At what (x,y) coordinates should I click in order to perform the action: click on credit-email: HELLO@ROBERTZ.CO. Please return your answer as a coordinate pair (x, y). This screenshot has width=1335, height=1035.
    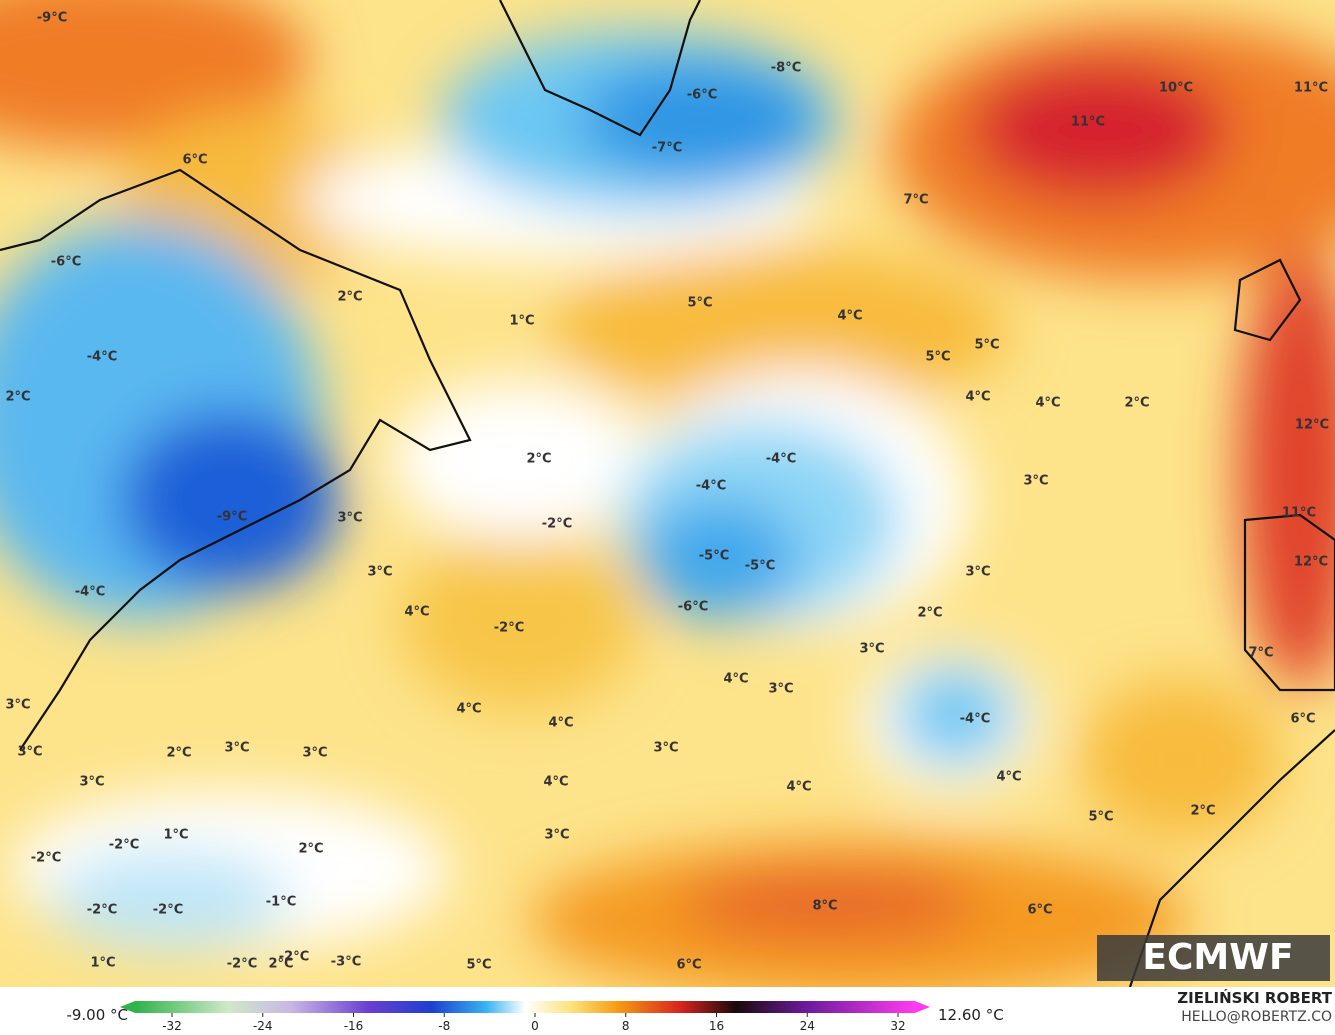
    Looking at the image, I should click on (1256, 1017).